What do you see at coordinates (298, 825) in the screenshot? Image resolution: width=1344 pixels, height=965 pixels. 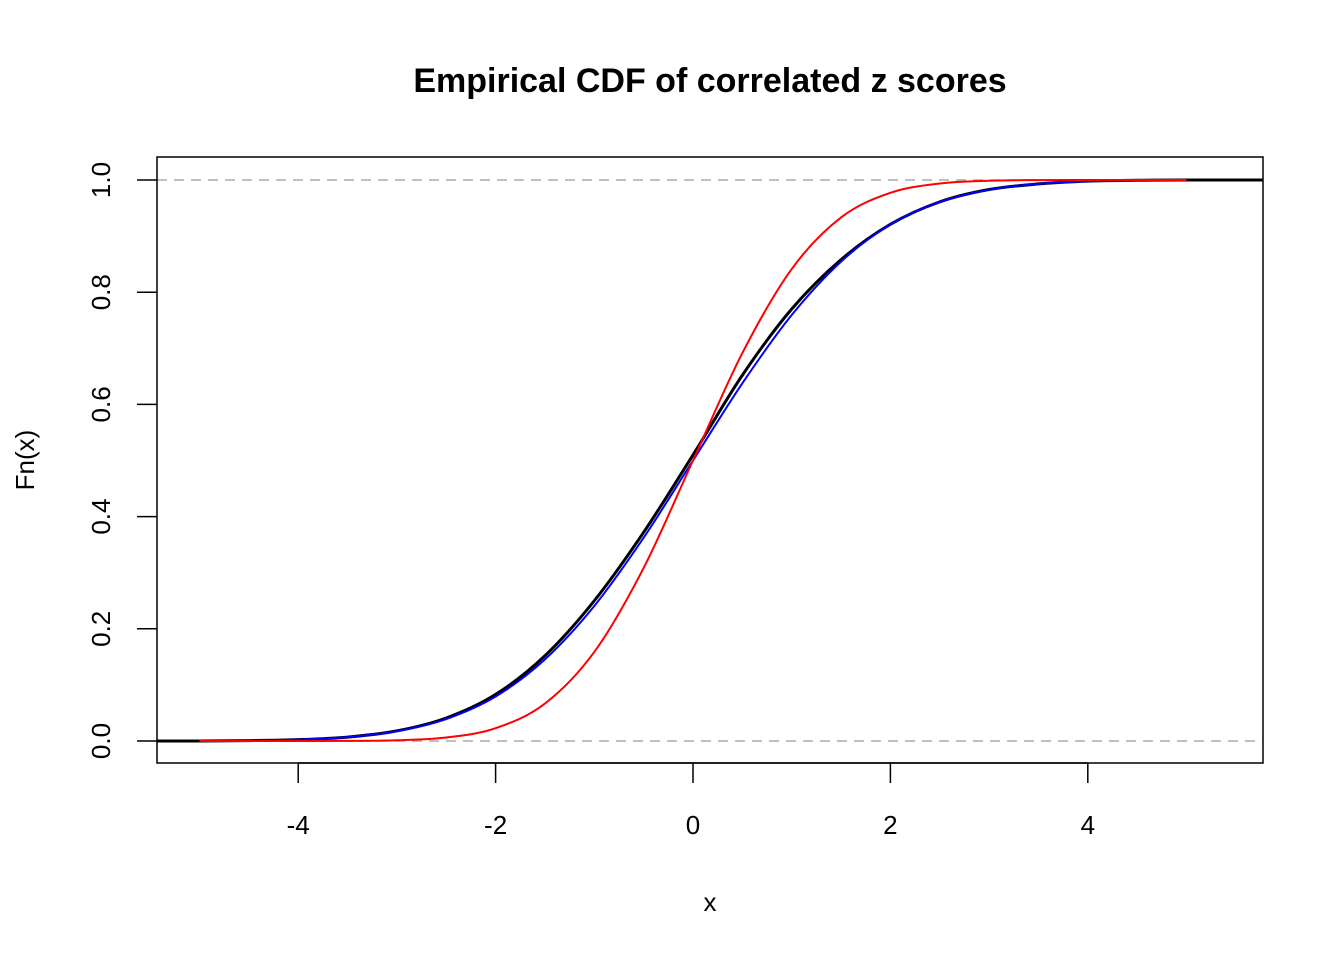 I see `x-tick-label: -4` at bounding box center [298, 825].